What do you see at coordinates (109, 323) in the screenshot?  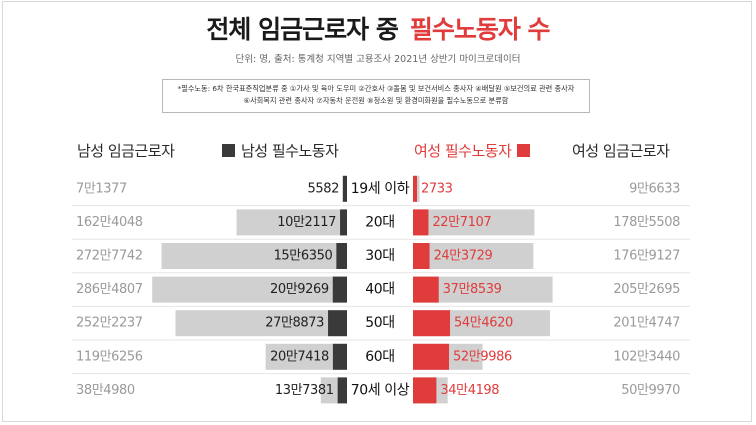 I see `label-male-total: 252만2237` at bounding box center [109, 323].